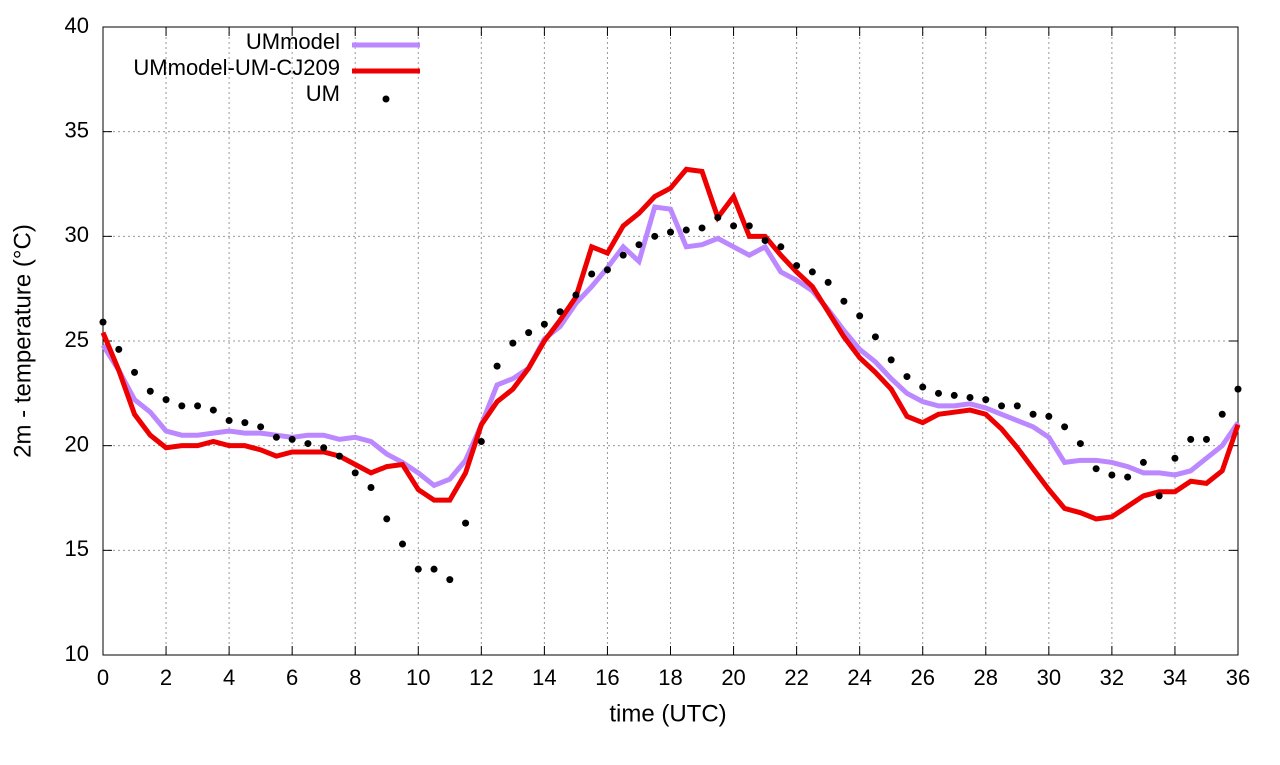 This screenshot has width=1280, height=765. Describe the element at coordinates (323, 93) in the screenshot. I see `legend-label: UM` at that location.